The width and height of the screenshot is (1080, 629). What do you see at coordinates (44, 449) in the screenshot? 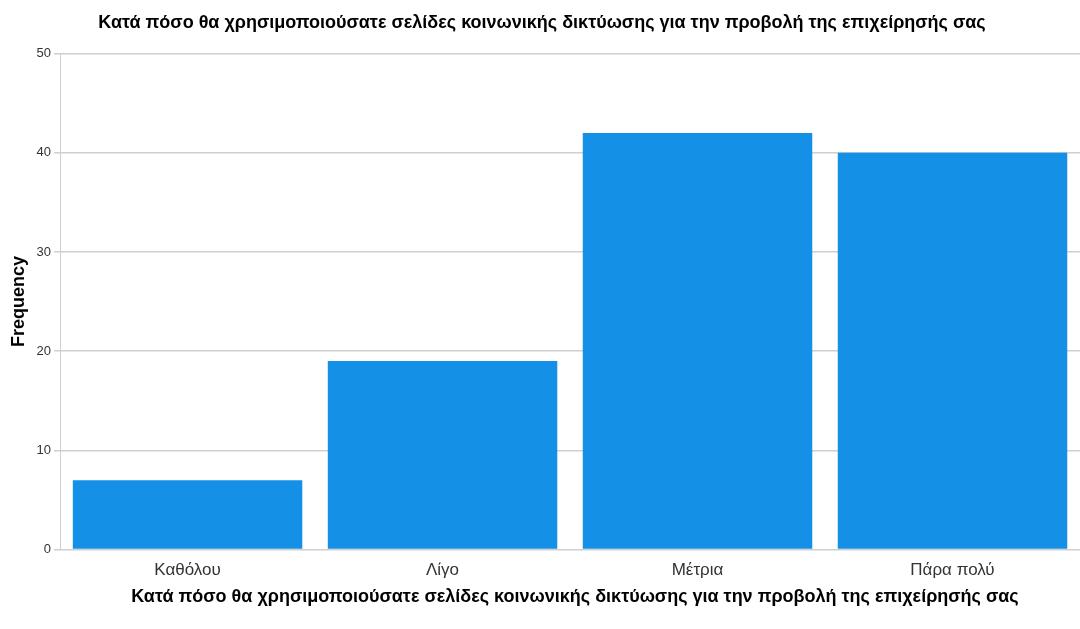
I see `y-tick-label: 10` at bounding box center [44, 449].